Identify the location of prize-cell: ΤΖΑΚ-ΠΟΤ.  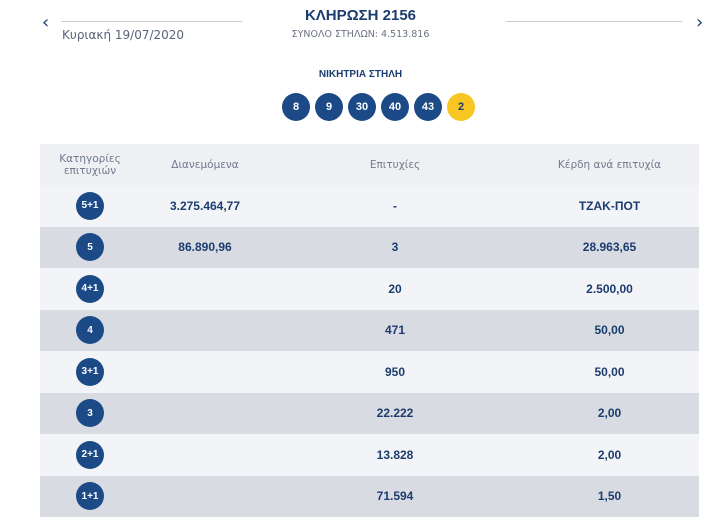
(609, 205).